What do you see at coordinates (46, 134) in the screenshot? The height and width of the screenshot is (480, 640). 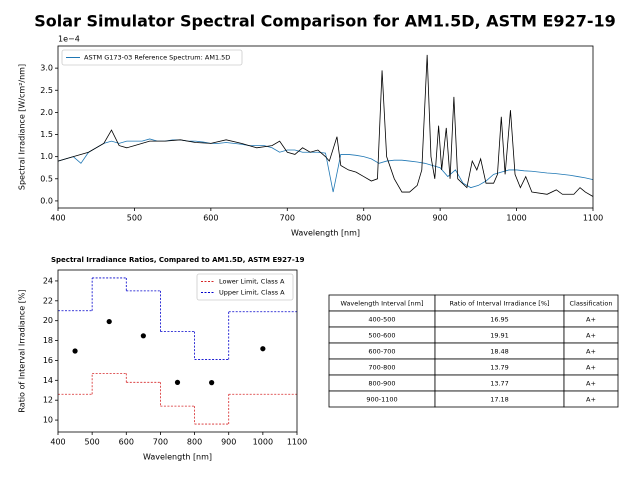 I see `y-tick-label: 1.5` at bounding box center [46, 134].